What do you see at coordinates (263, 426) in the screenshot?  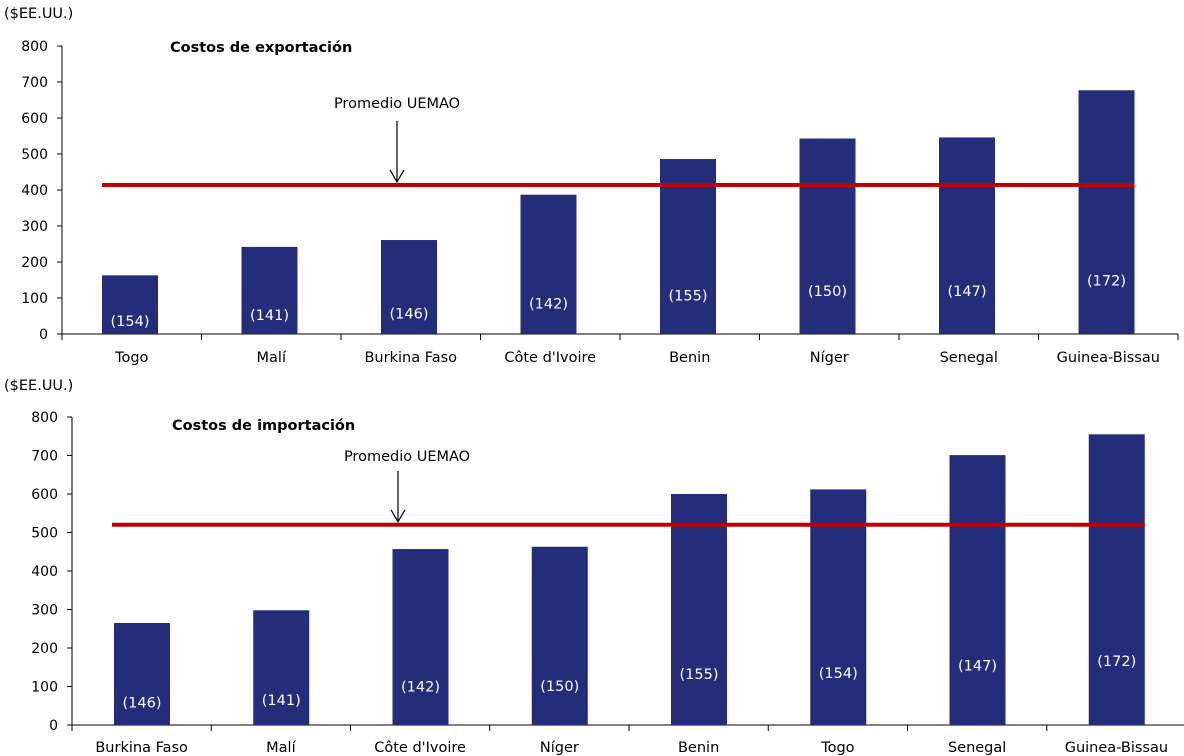 I see `panel-title: Costos de importación` at bounding box center [263, 426].